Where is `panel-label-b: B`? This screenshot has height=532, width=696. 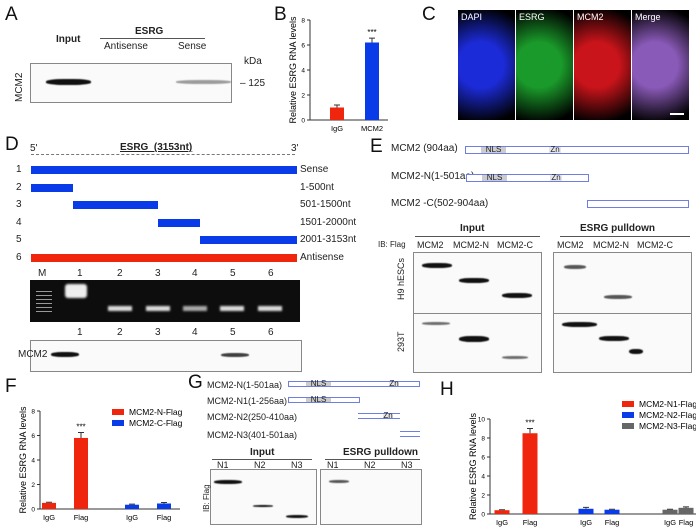
panel-label-b: B is located at coordinates (280, 14).